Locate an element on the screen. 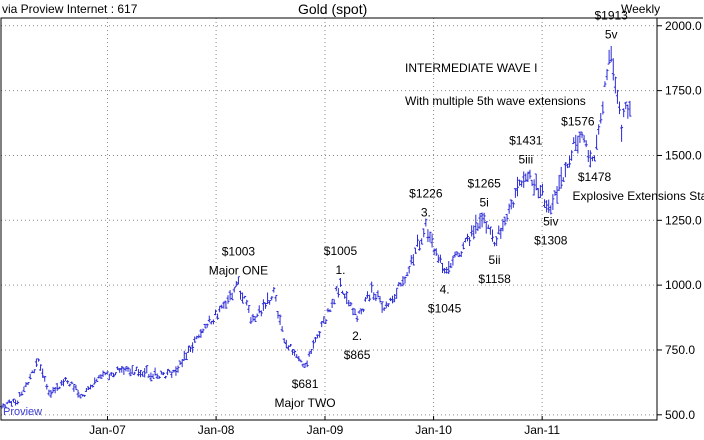  wave-label: $1478 is located at coordinates (595, 177).